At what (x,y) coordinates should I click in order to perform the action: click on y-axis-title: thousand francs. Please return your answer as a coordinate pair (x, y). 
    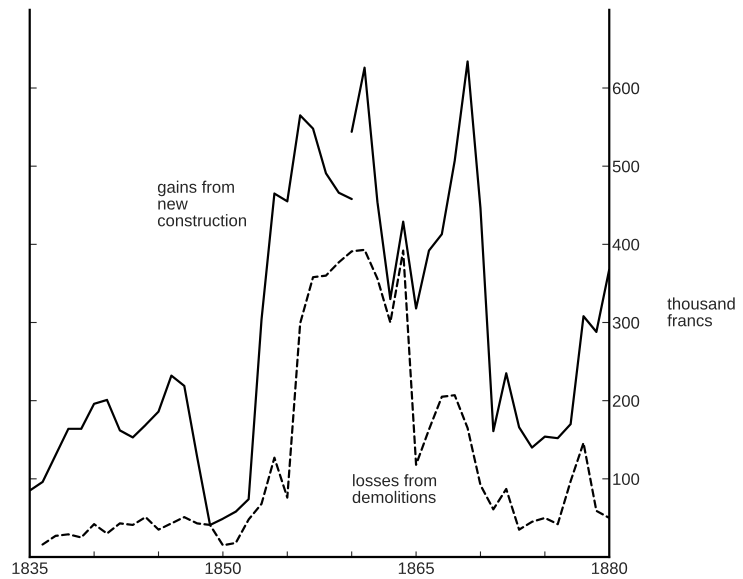
    Looking at the image, I should click on (701, 311).